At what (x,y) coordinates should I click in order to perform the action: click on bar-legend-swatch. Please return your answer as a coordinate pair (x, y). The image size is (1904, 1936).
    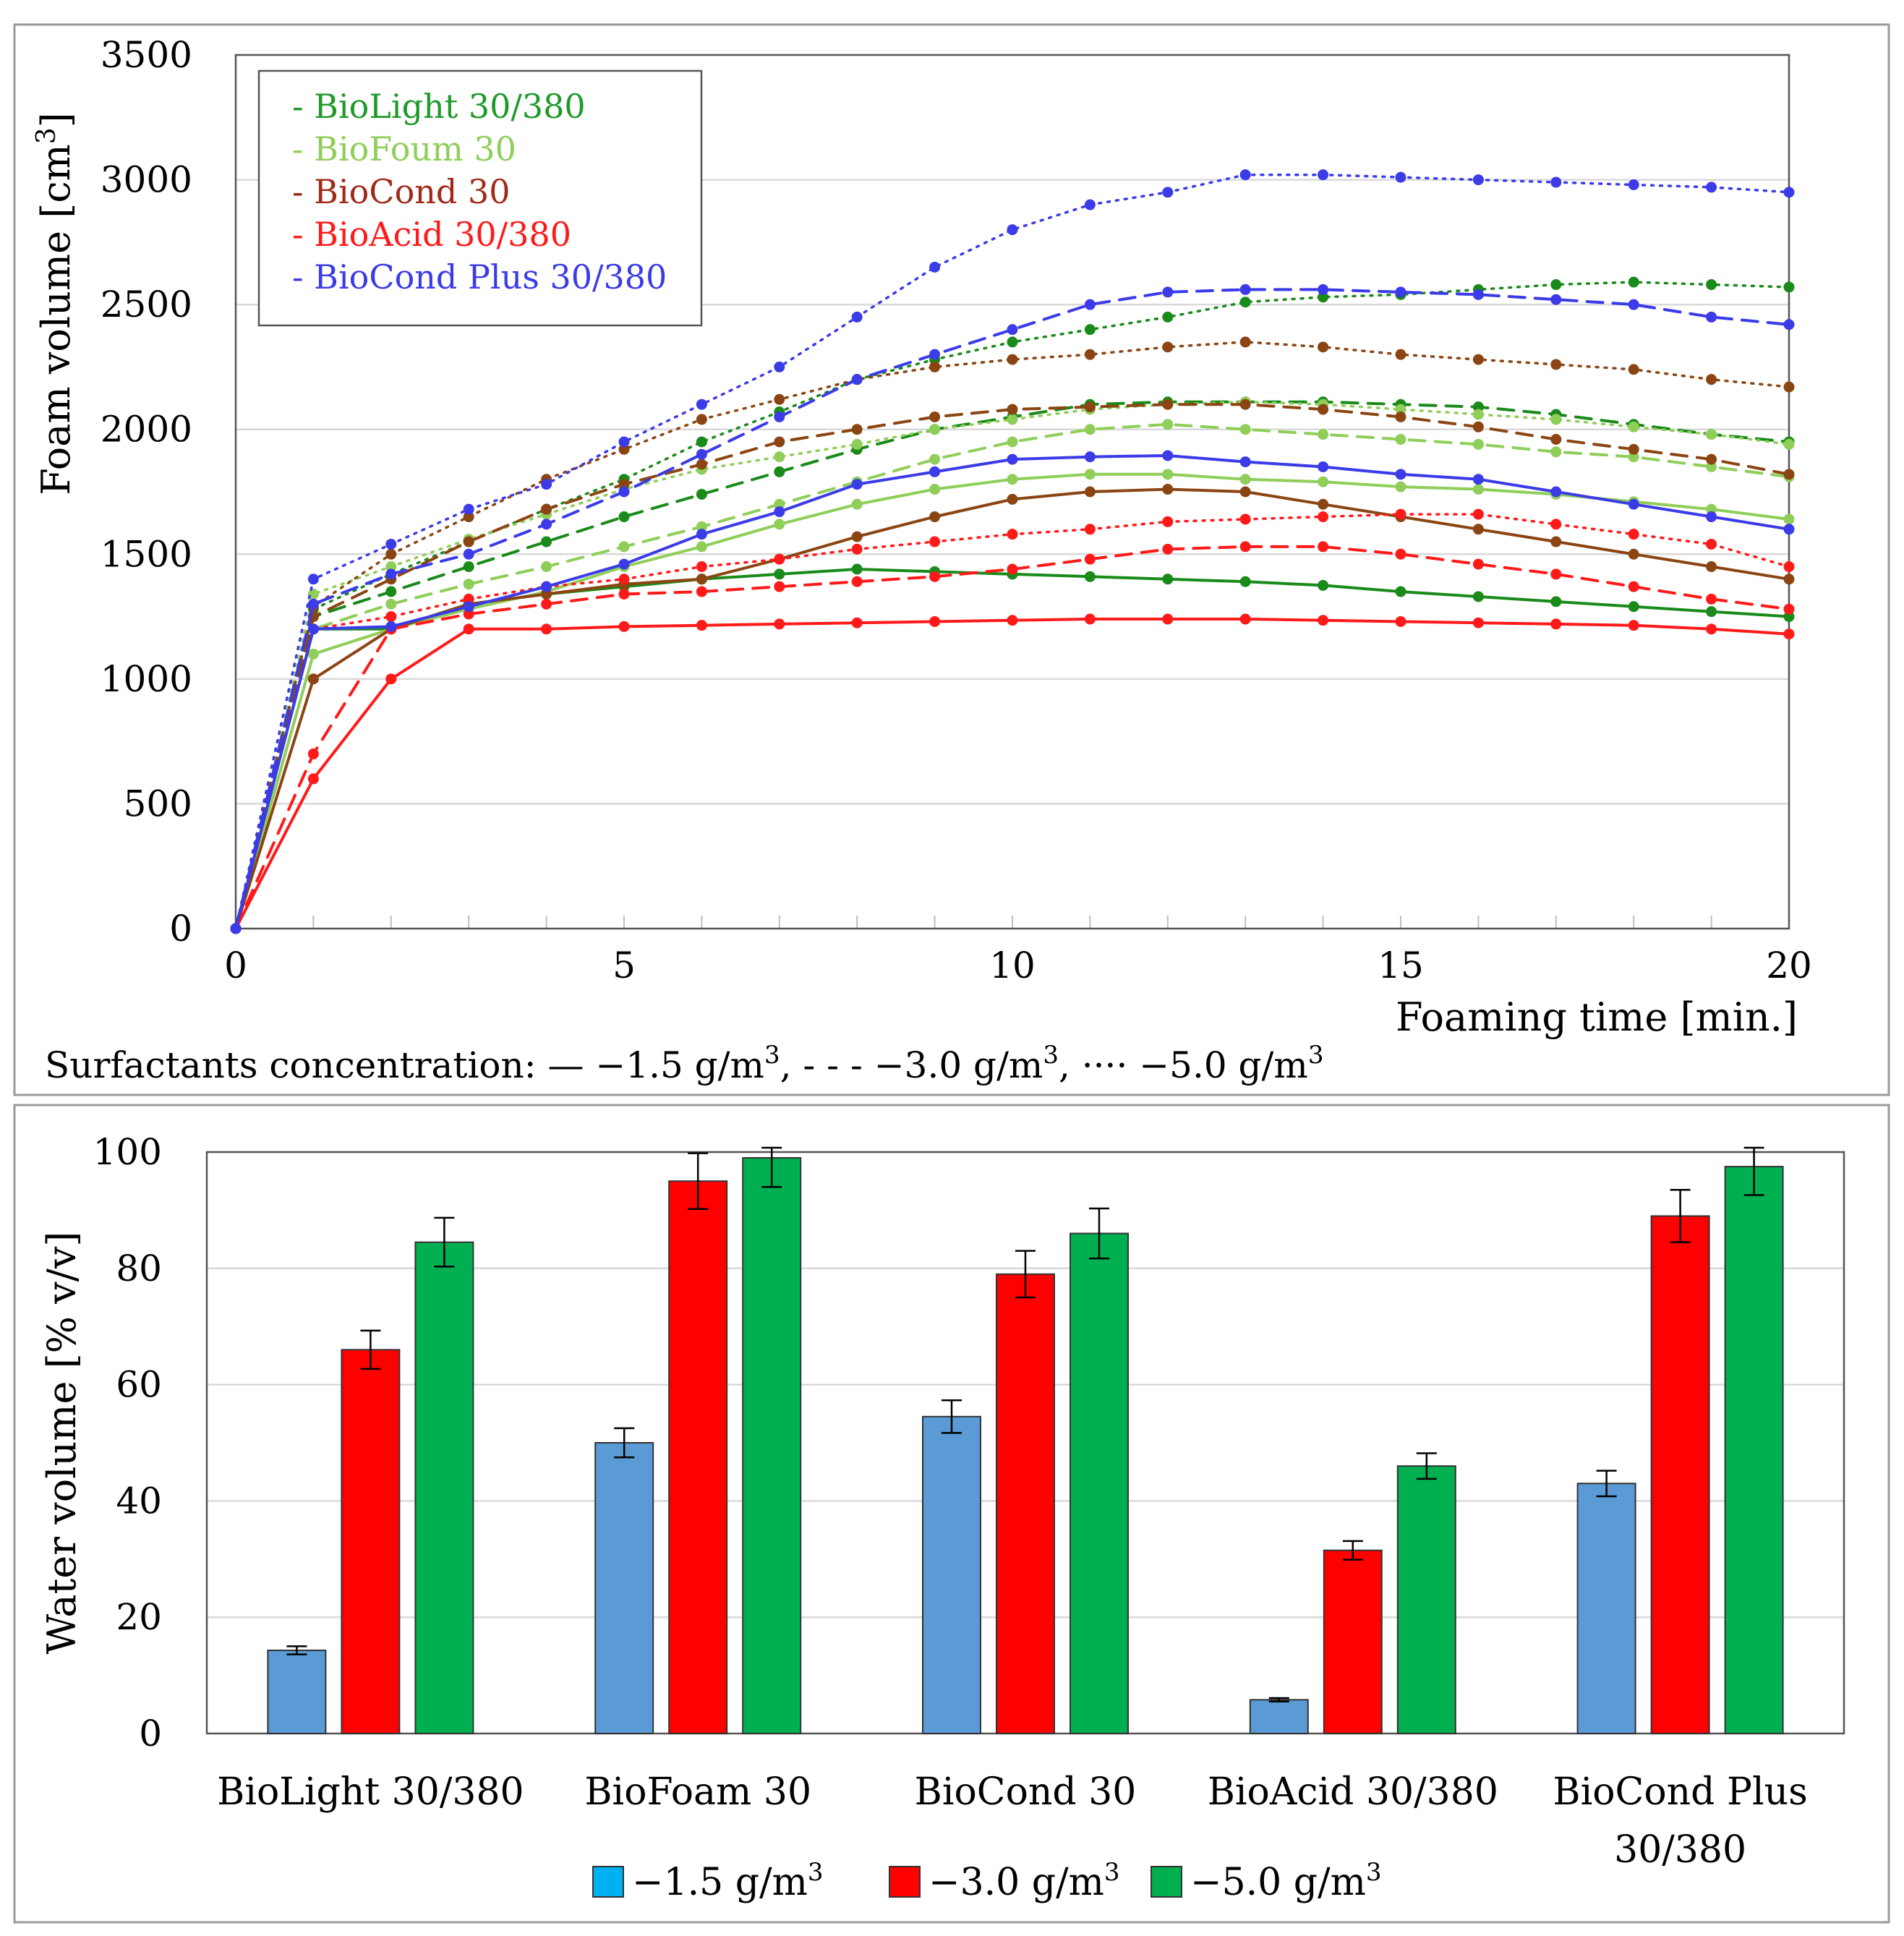
    Looking at the image, I should click on (905, 1882).